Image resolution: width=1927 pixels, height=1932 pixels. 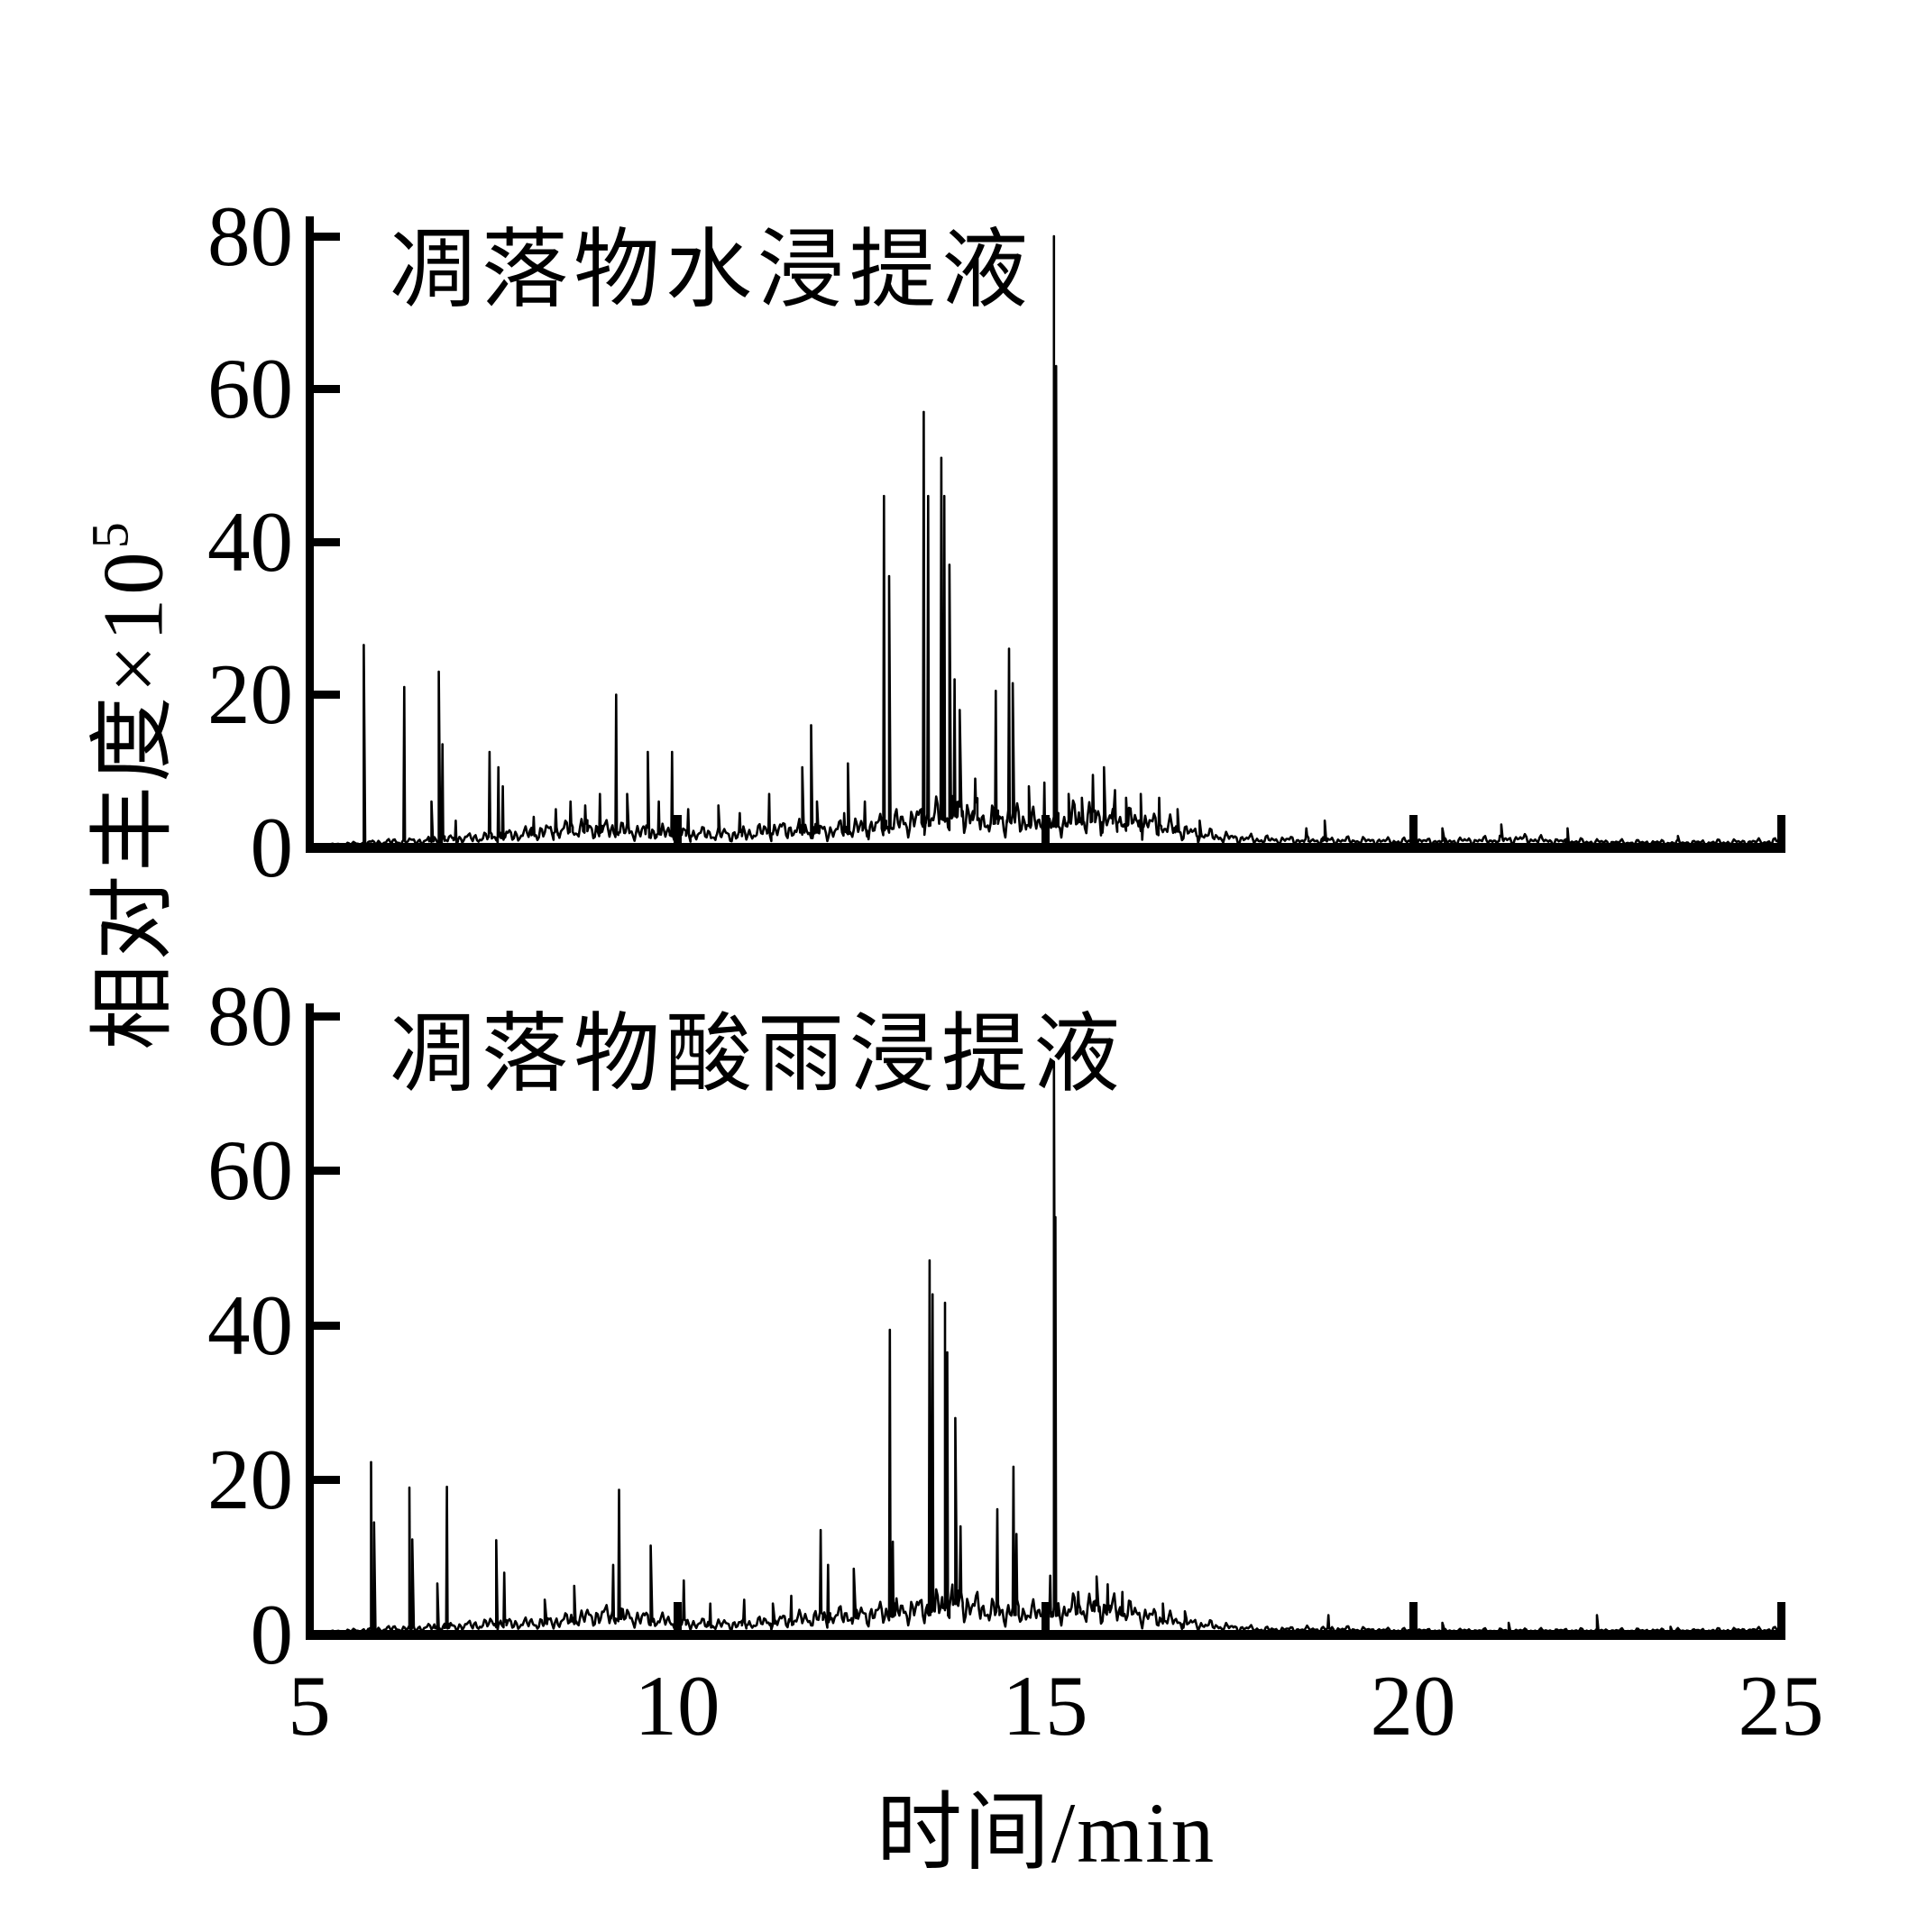 What do you see at coordinates (250, 1016) in the screenshot?
I see `bottom-y-label-80: 80` at bounding box center [250, 1016].